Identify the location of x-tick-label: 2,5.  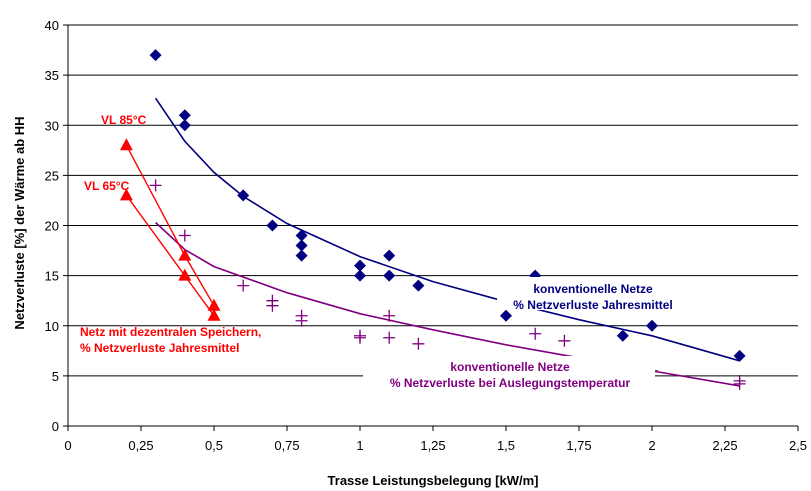
(798, 445).